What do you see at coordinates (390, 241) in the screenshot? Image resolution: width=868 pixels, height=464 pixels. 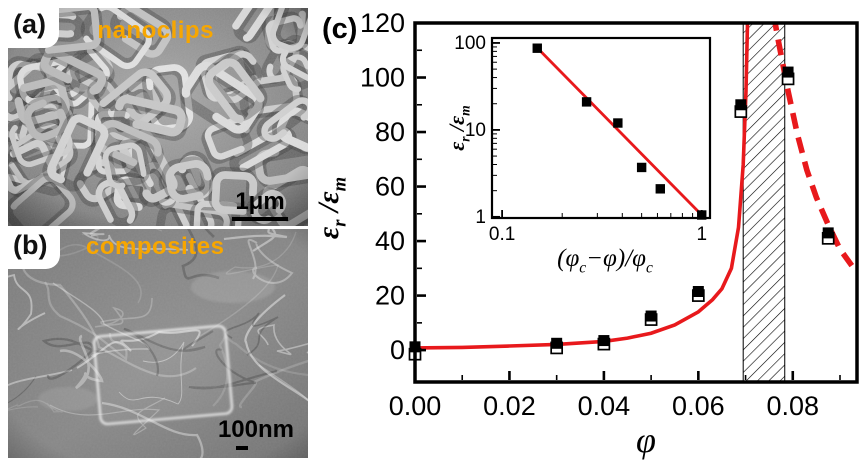 I see `svg-text: 40` at bounding box center [390, 241].